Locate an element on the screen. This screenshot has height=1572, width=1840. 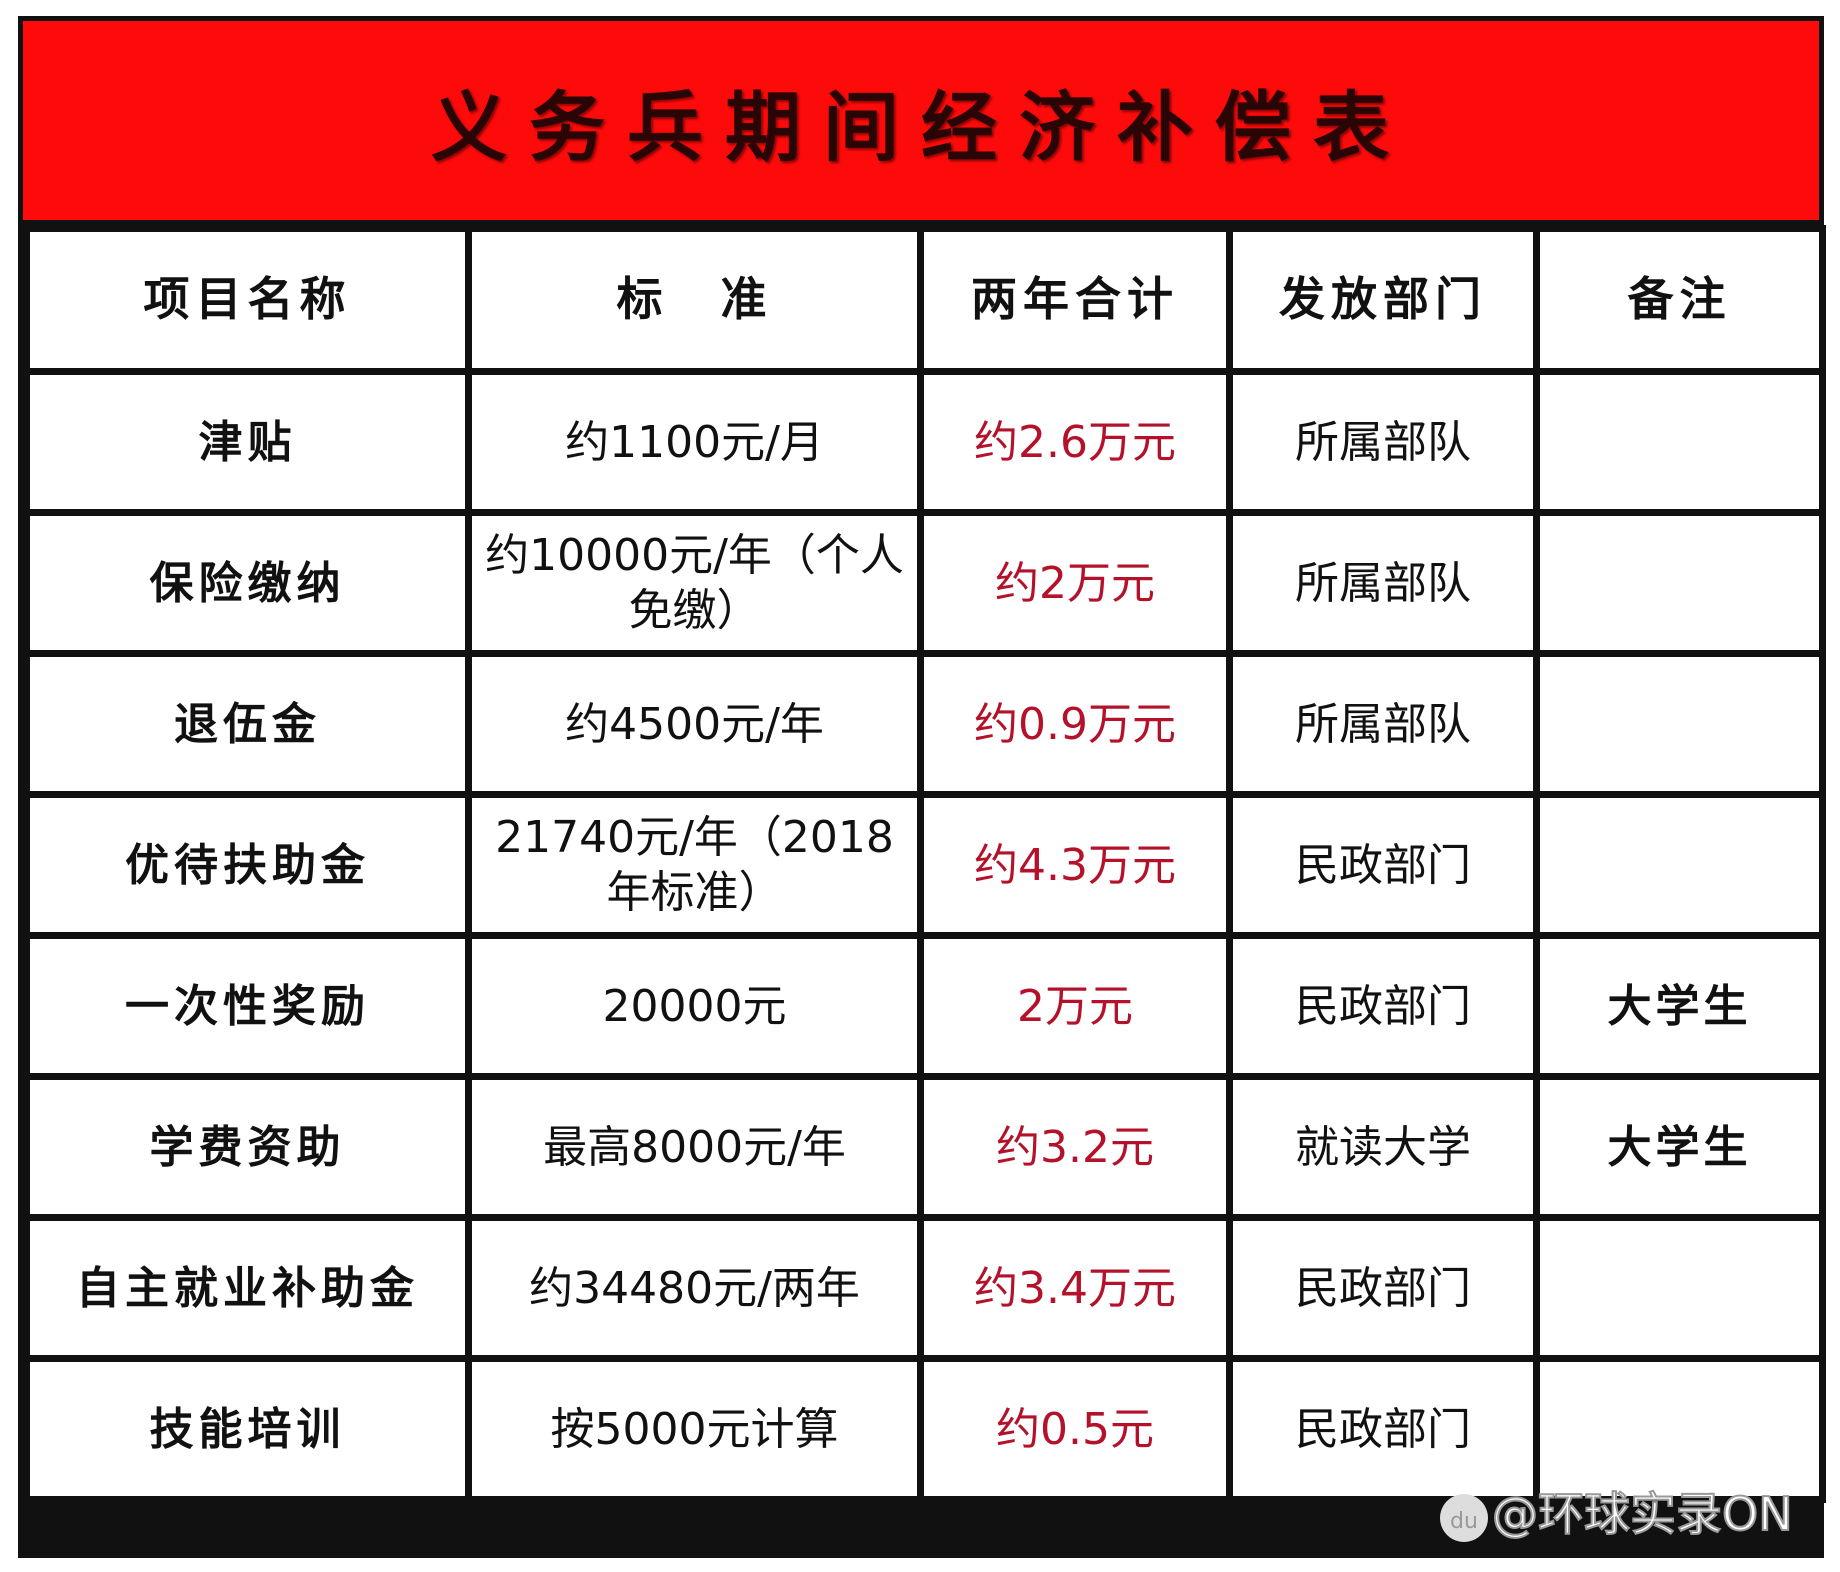
header-cell-total: 两年合计 is located at coordinates (1075, 300).